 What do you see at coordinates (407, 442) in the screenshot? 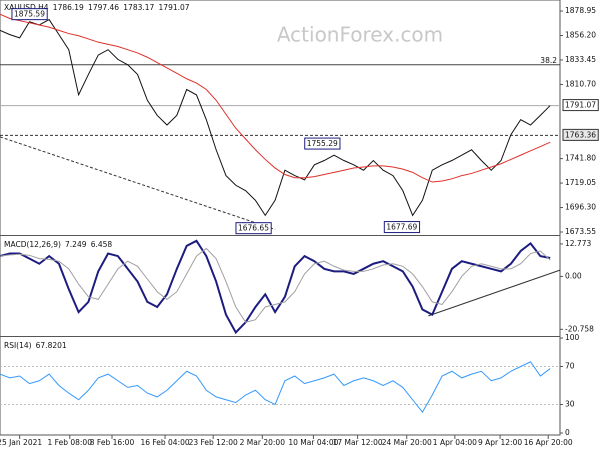
I see `x-tick-label: 24 Mar 20:00` at bounding box center [407, 442].